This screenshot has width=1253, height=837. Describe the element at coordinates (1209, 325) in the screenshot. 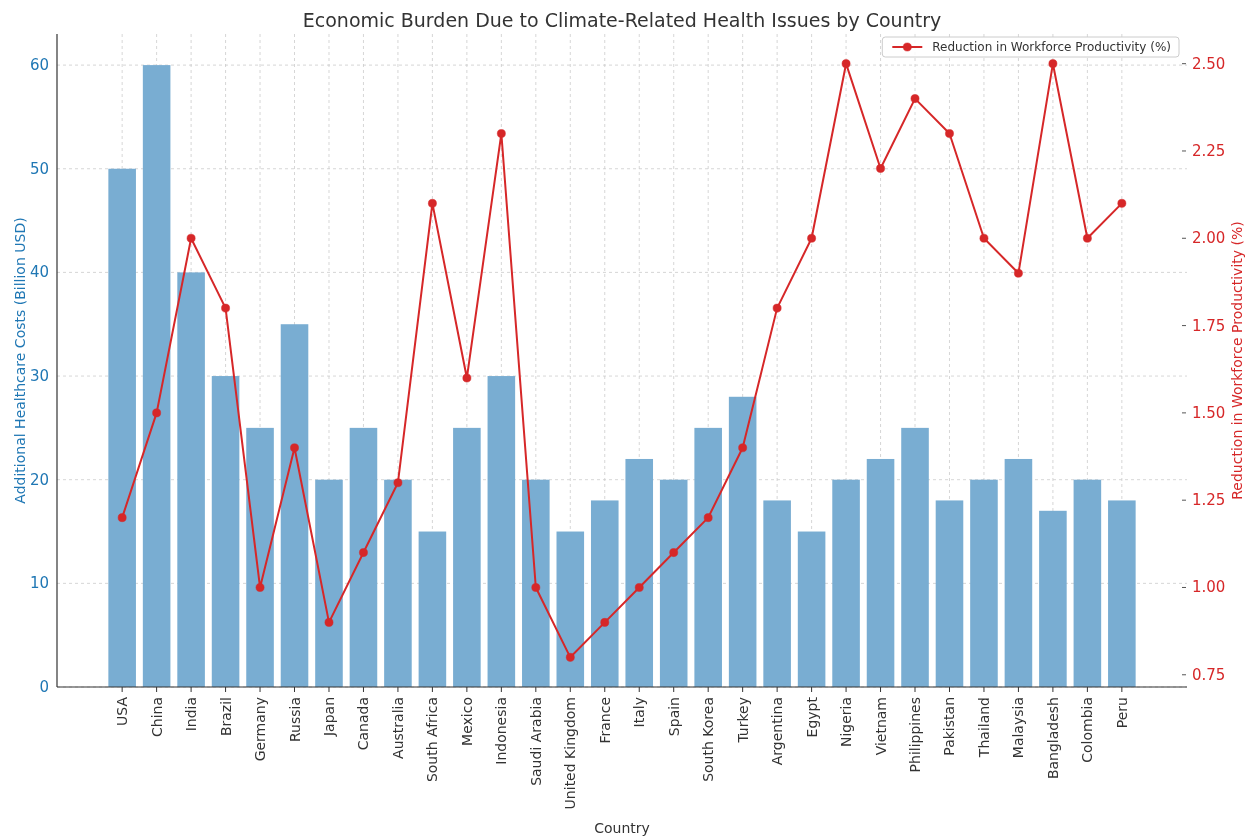

I see `y2-tick-label: 1.75` at that location.